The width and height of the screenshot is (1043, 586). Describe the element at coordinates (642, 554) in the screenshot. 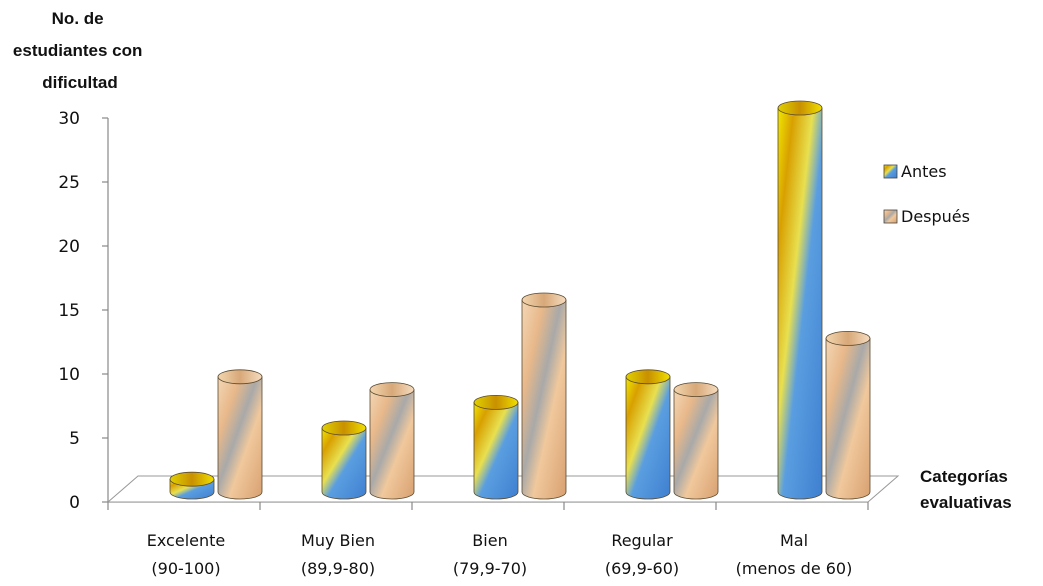

I see `x-category-label: Regular (69,9-60)` at that location.